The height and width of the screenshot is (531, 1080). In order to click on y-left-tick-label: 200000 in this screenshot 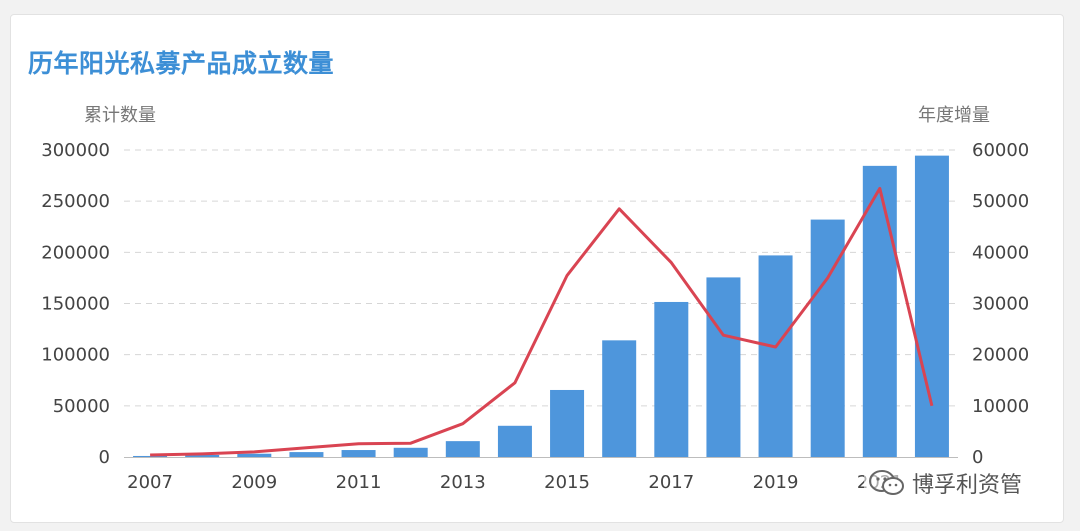, I will do `click(75, 252)`.